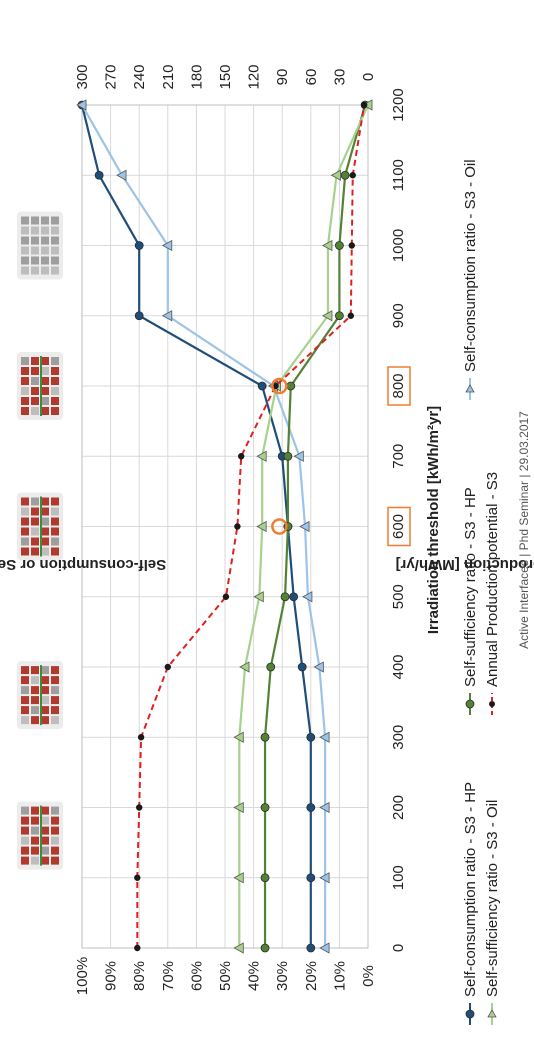  Describe the element at coordinates (398, 666) in the screenshot. I see `x-tick-label: 400` at that location.